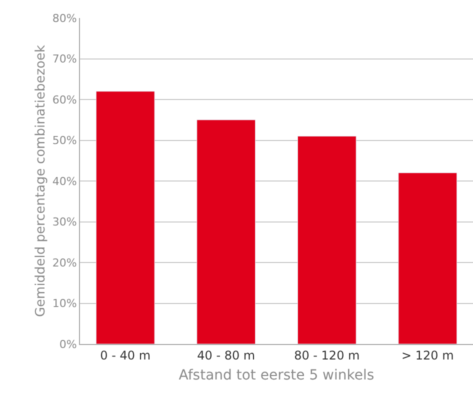 This screenshot has height=406, width=473. Describe the element at coordinates (40, 181) in the screenshot. I see `y-axis-title: Gemiddeld percentage combinatiebezoek` at that location.